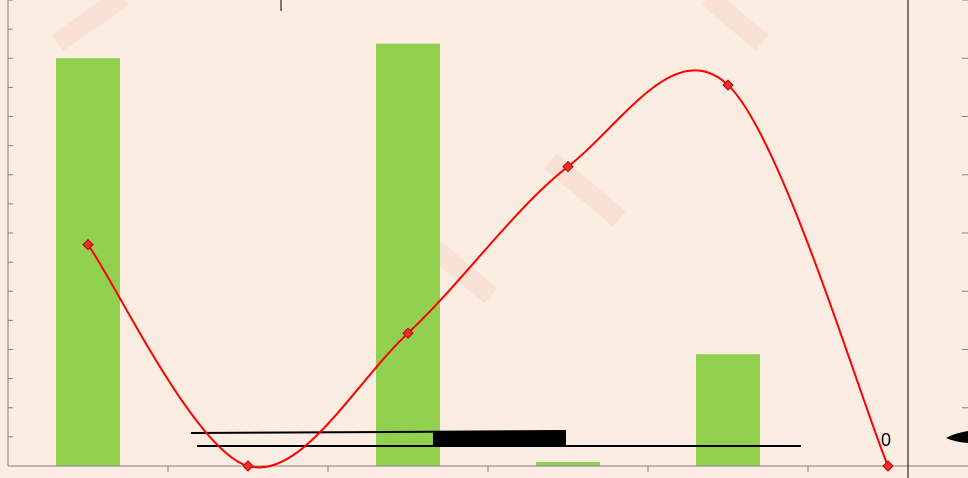 The width and height of the screenshot is (968, 478). I want to click on annotation-label: 0, so click(886, 440).